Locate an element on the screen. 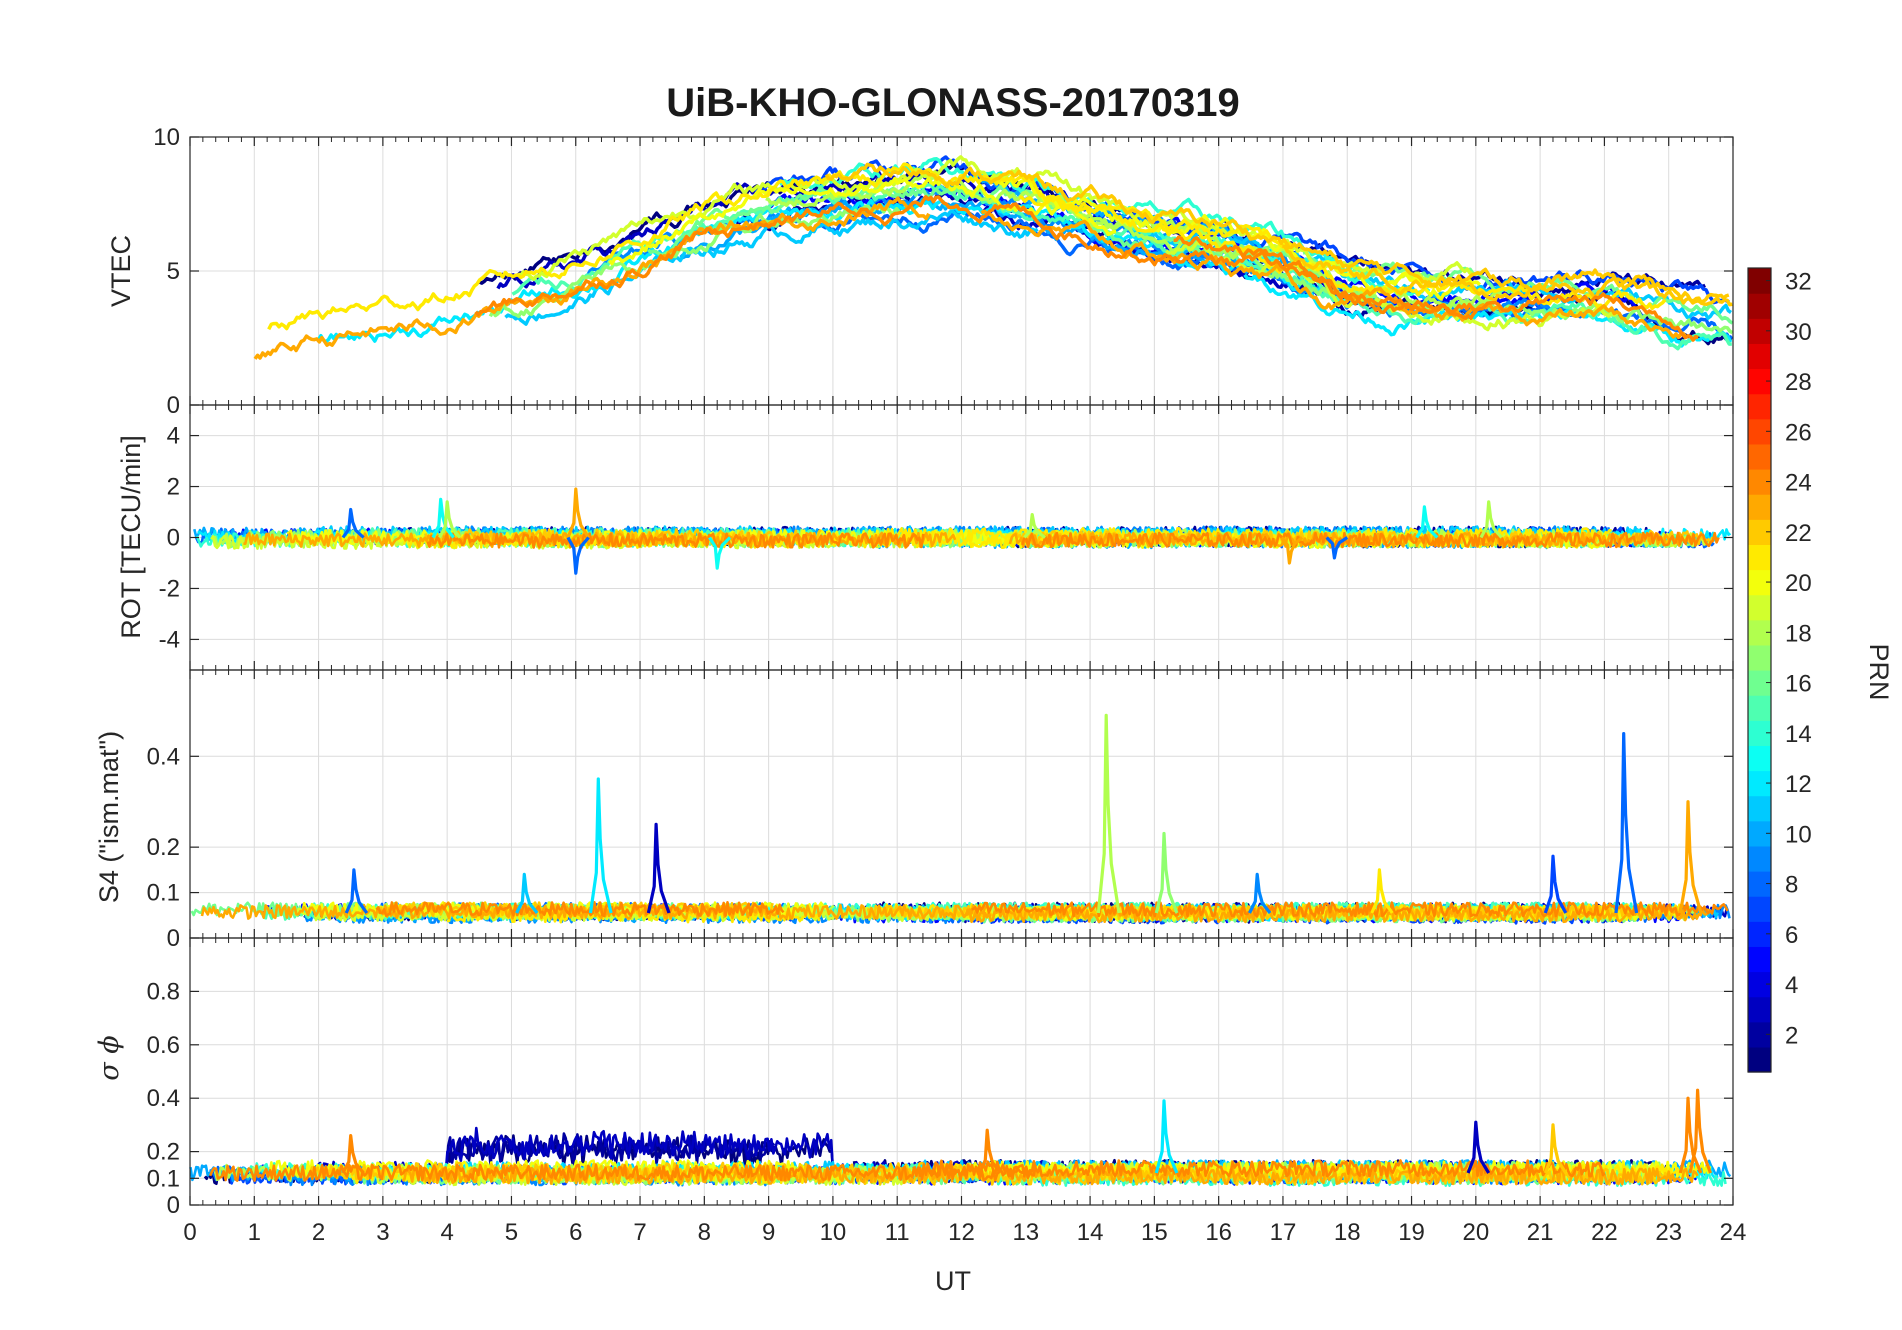 The image size is (1902, 1330). x-tick-label: 19 is located at coordinates (1411, 1232).